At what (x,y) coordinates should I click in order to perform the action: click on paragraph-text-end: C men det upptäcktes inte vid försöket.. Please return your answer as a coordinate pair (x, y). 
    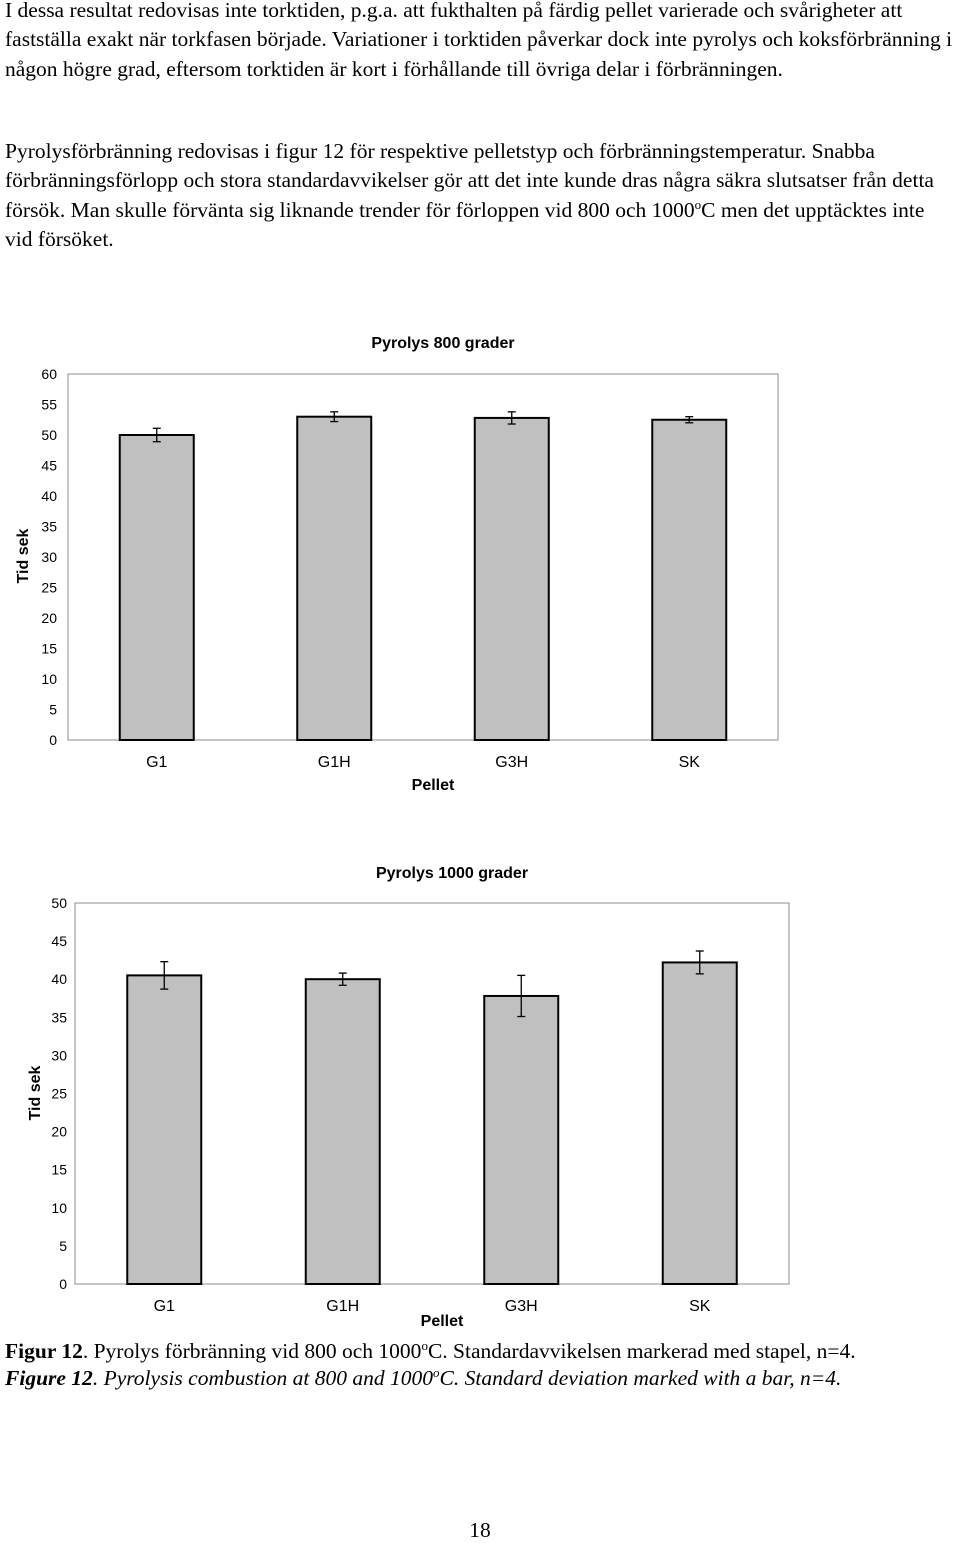
    Looking at the image, I should click on (465, 224).